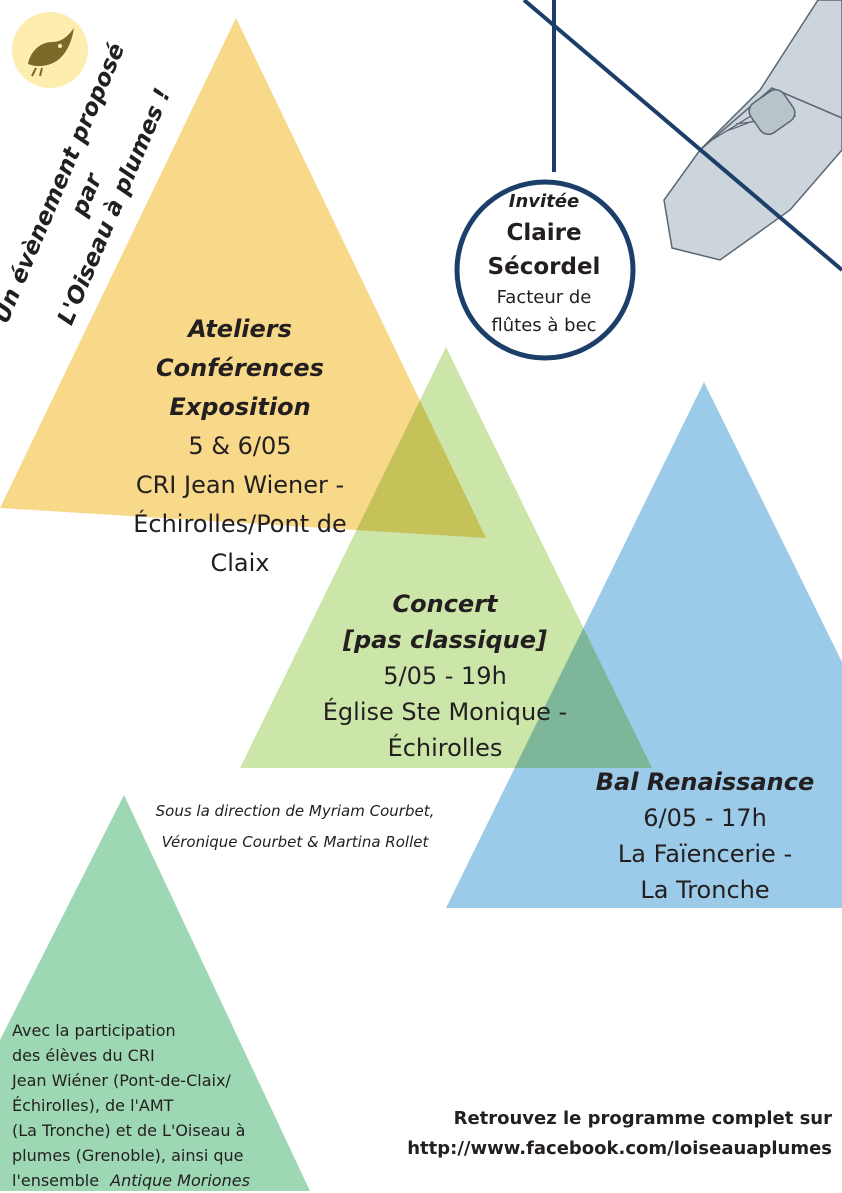 The image size is (842, 1193). I want to click on invitee-circle, so click(545, 270).